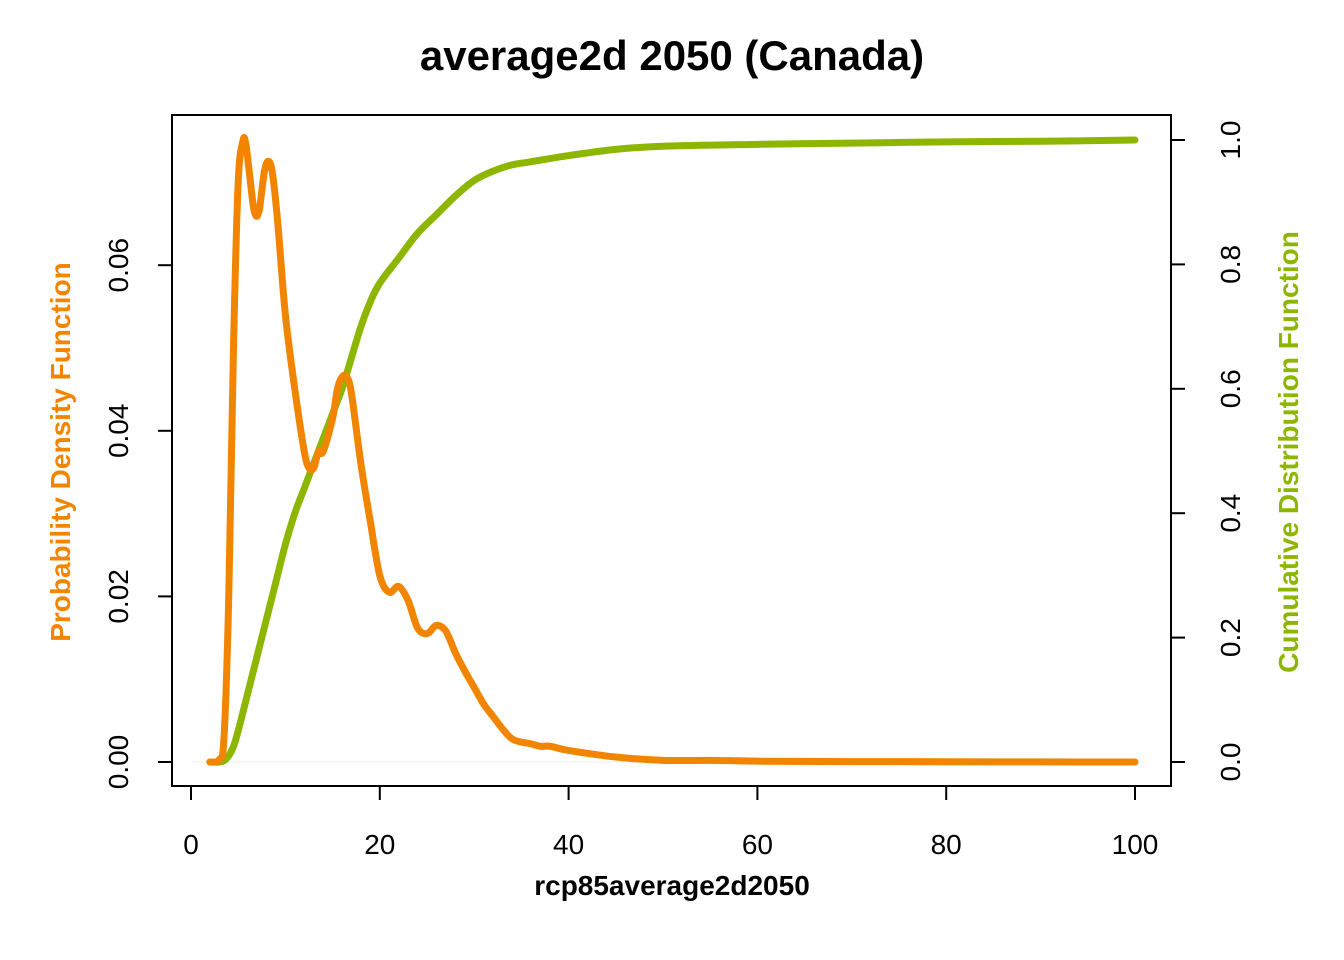  I want to click on x-tick-label: 20, so click(379, 844).